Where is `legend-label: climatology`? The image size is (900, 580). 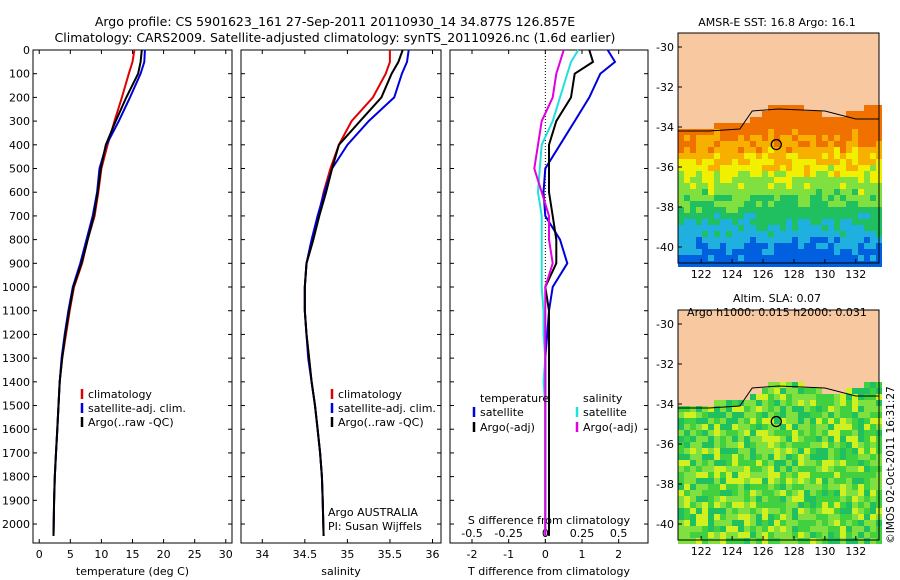 legend-label: climatology is located at coordinates (120, 394).